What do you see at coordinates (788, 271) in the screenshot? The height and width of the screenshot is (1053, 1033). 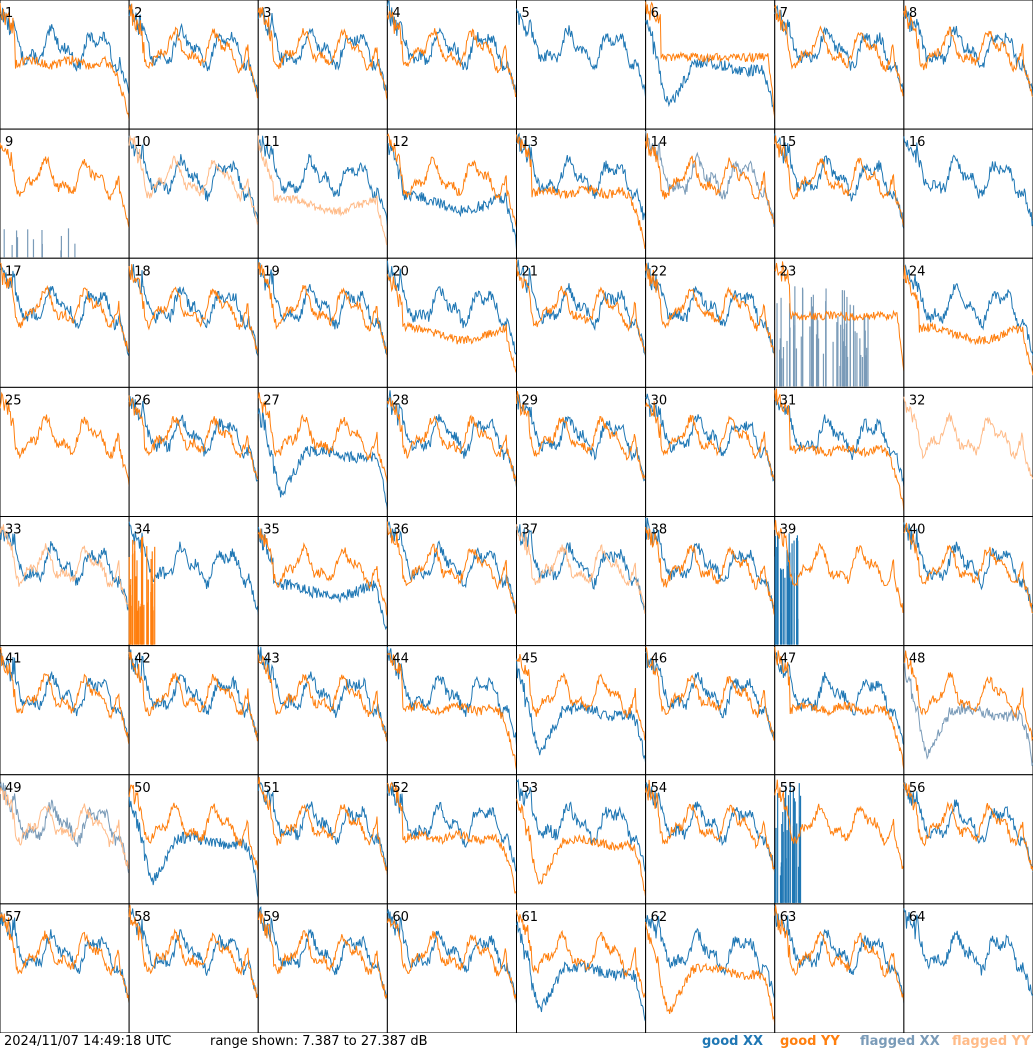 I see `panel-label: 23` at bounding box center [788, 271].